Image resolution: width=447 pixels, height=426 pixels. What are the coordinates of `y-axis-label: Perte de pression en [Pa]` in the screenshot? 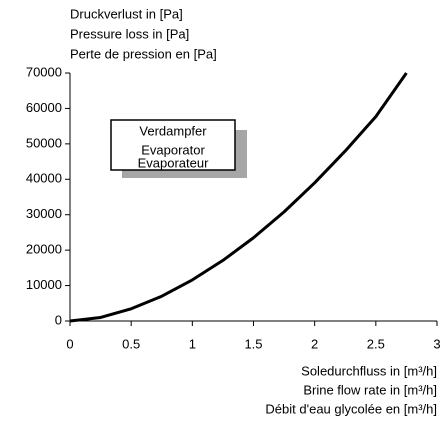 It's located at (143, 53).